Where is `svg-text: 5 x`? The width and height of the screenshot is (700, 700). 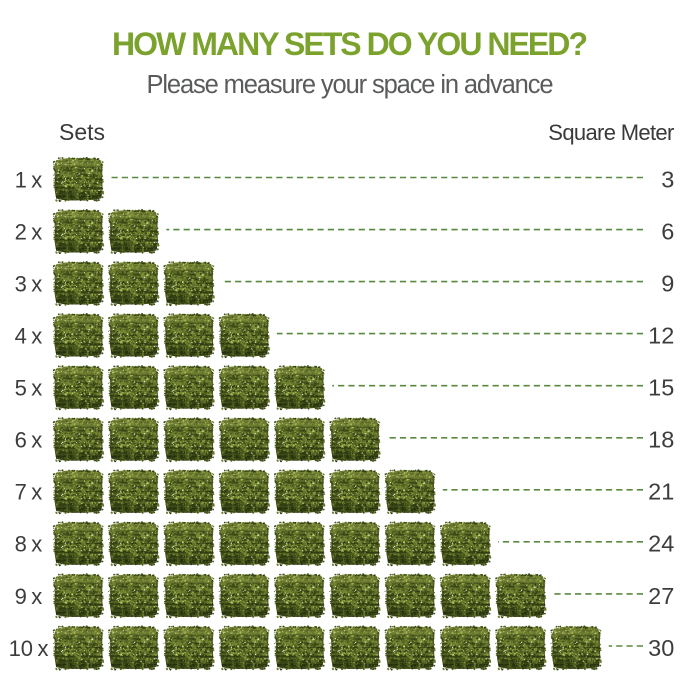
svg-text: 5 x is located at coordinates (29, 388).